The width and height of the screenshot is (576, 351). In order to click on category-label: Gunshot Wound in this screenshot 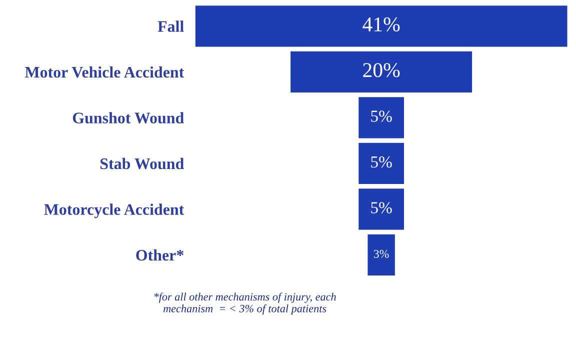, I will do `click(128, 118)`.